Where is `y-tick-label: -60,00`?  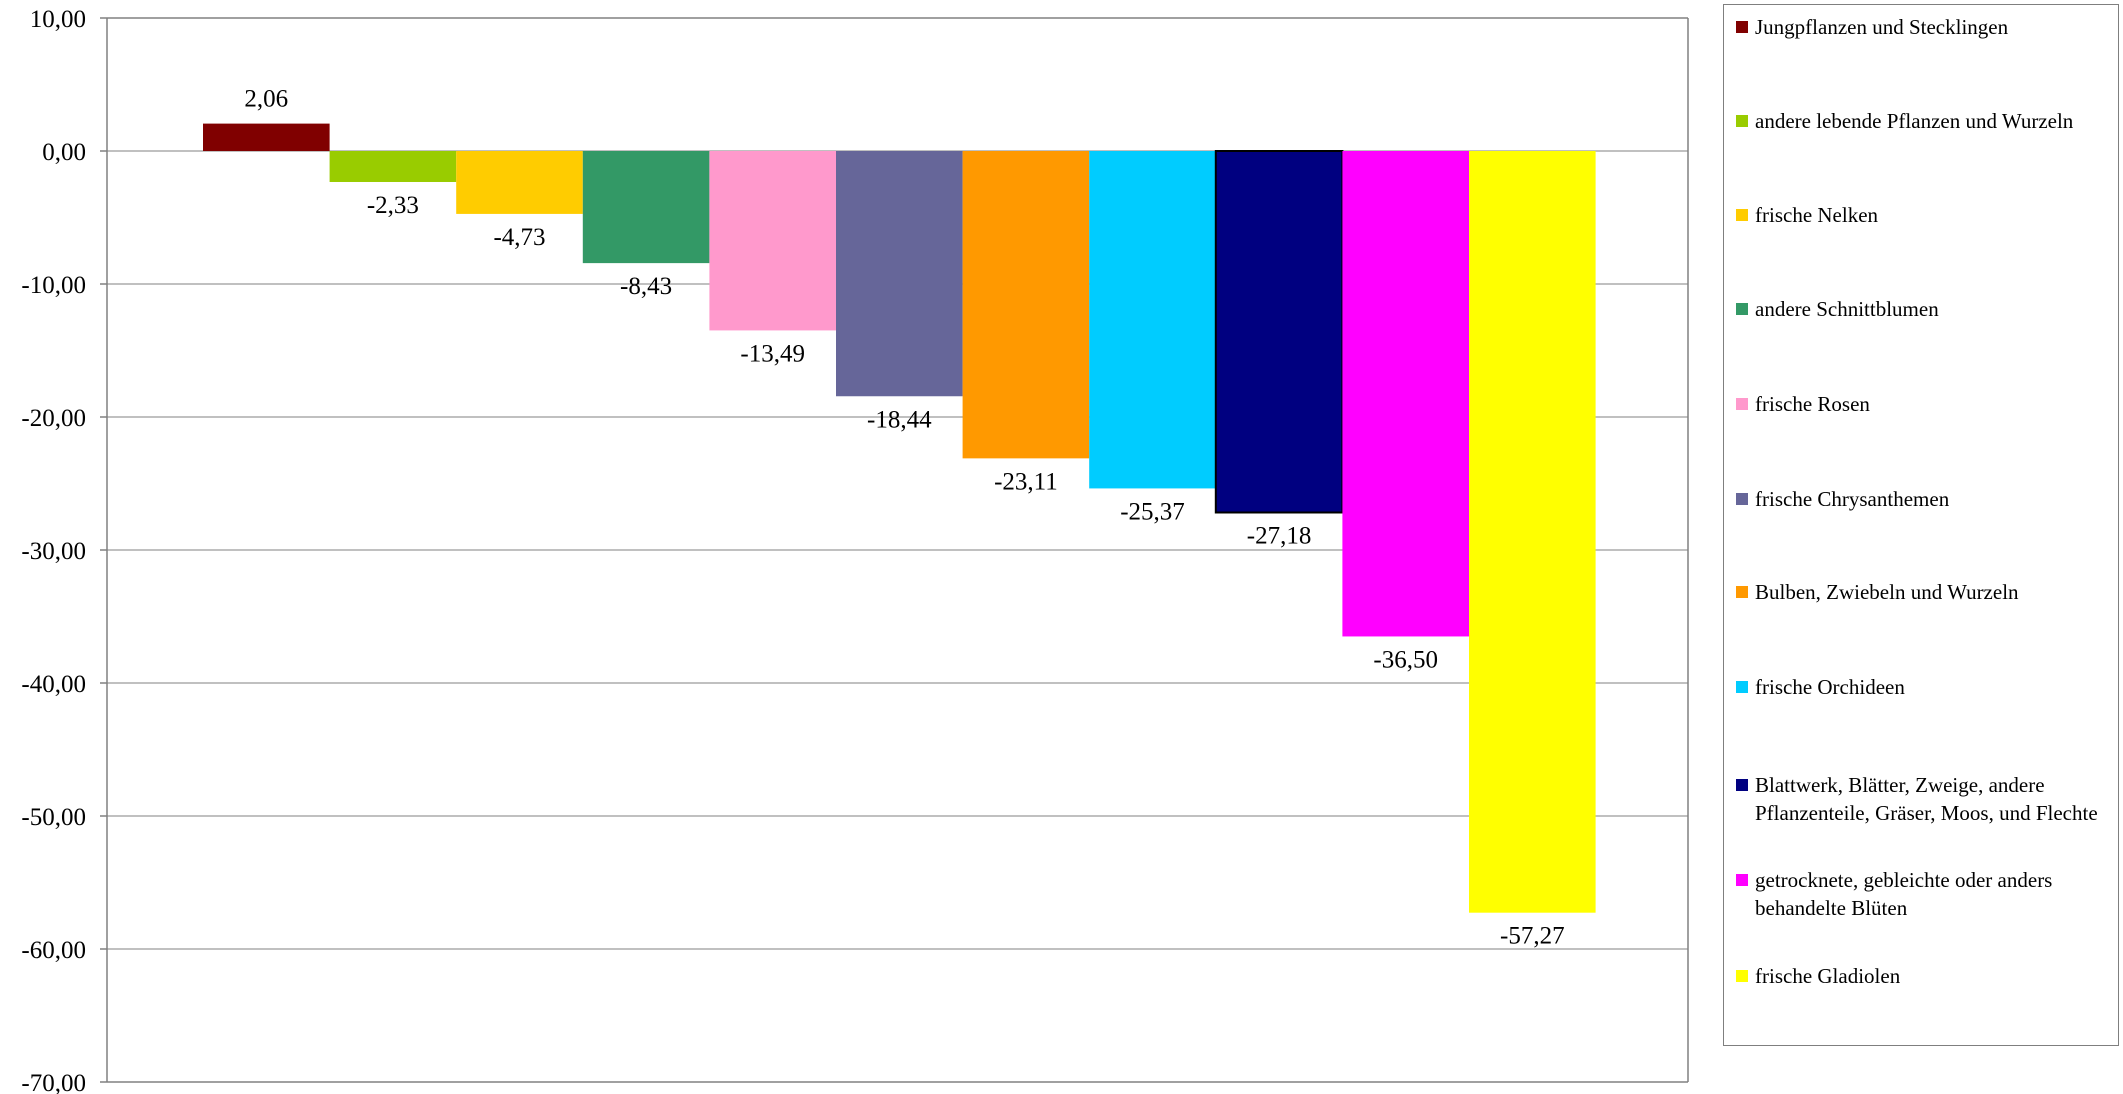 y-tick-label: -60,00 is located at coordinates (53, 950).